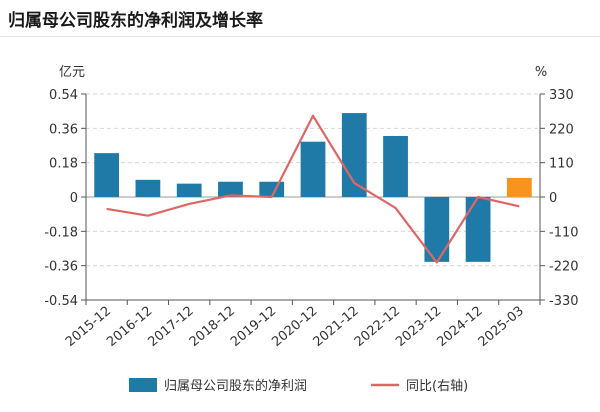 The width and height of the screenshot is (600, 412). I want to click on left-tick-label: 0.36, so click(63, 129).